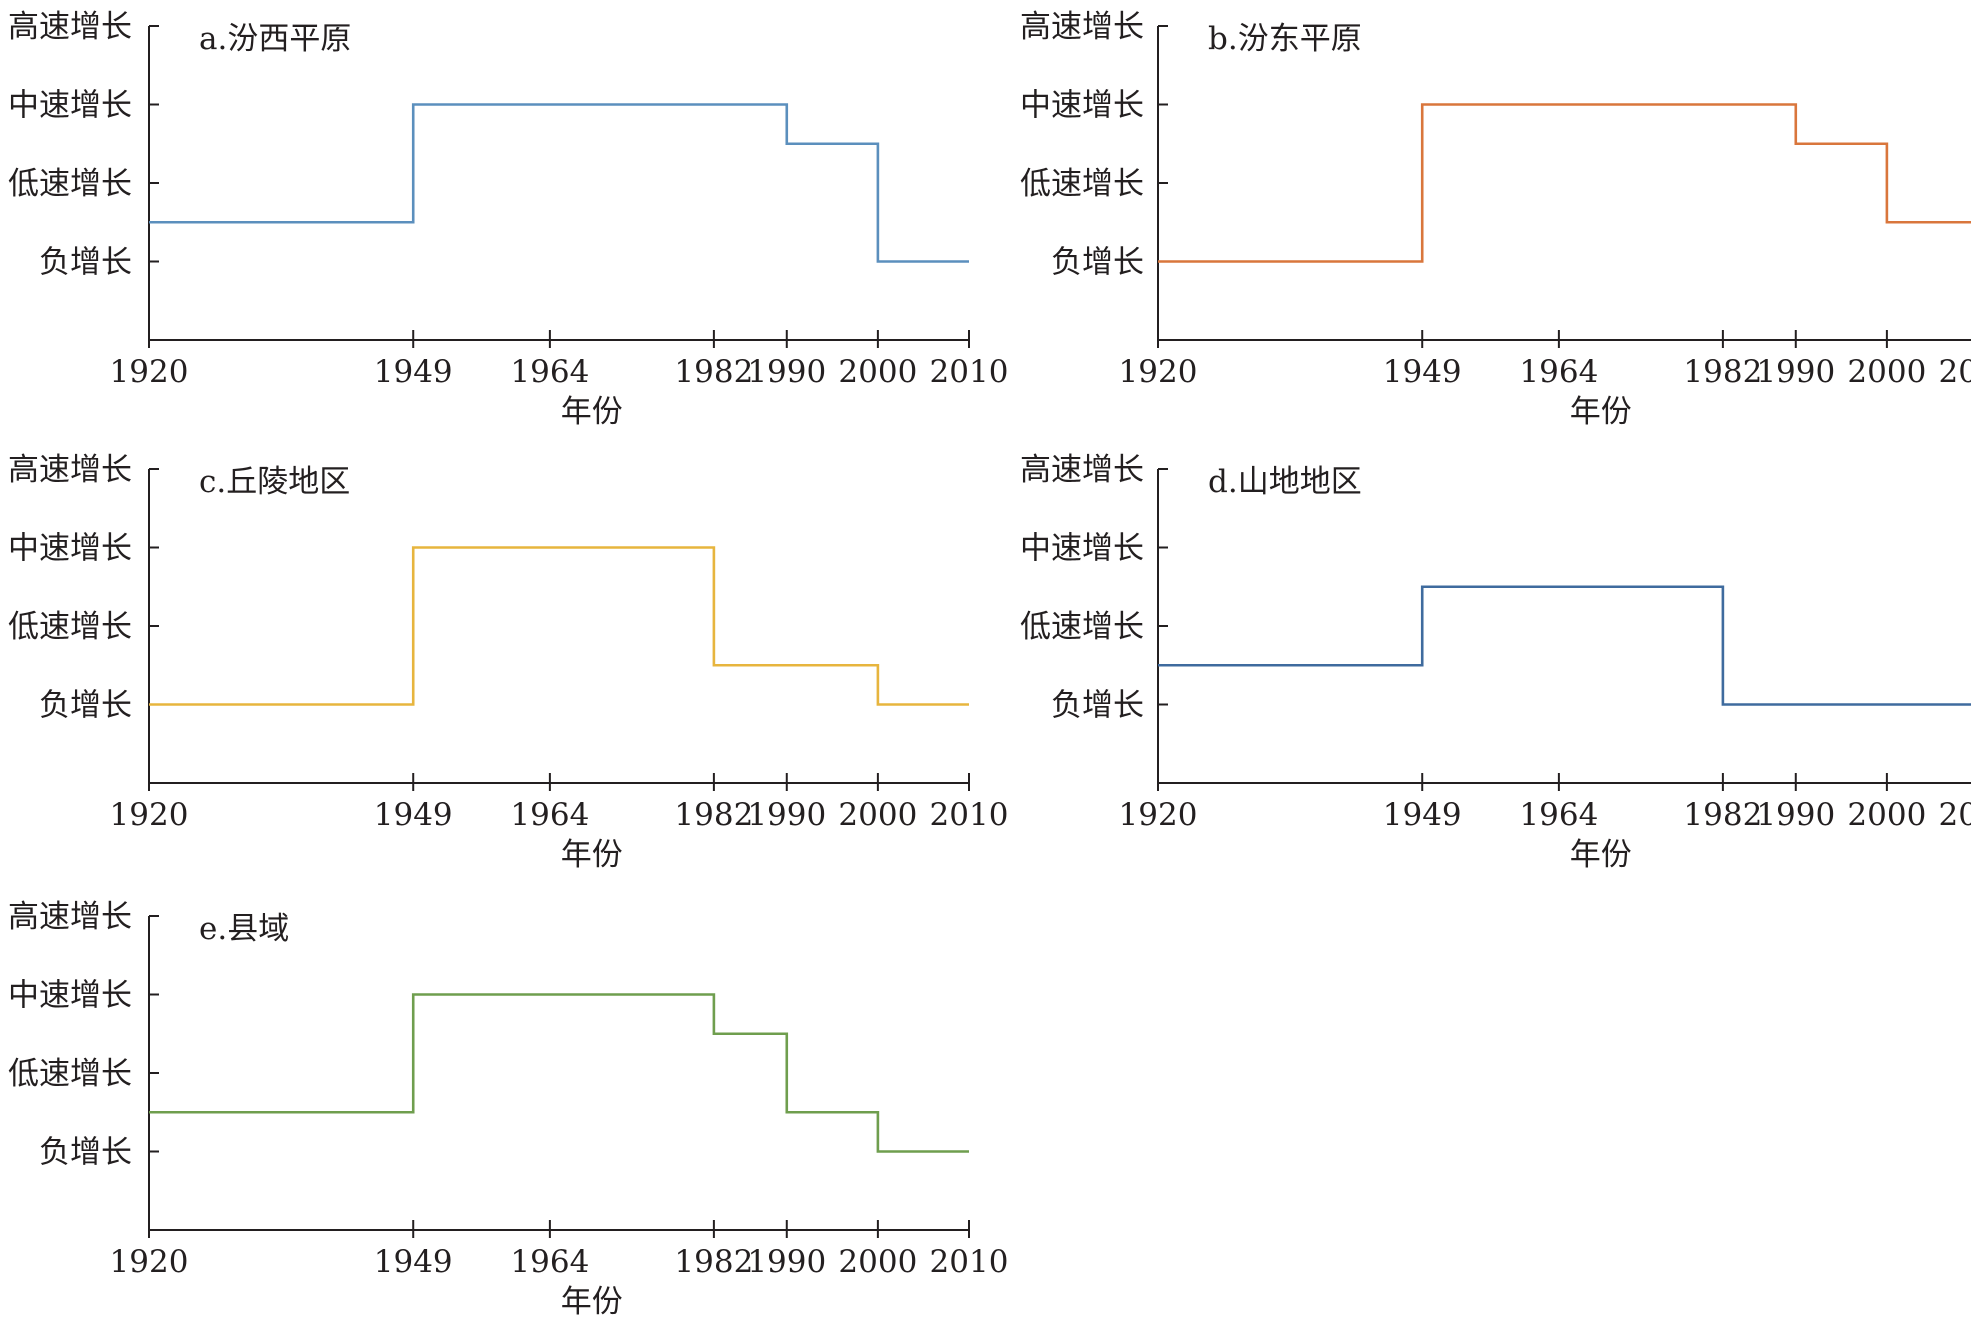 The image size is (1971, 1324). Describe the element at coordinates (244, 929) in the screenshot. I see `panel-title: e.县域` at that location.